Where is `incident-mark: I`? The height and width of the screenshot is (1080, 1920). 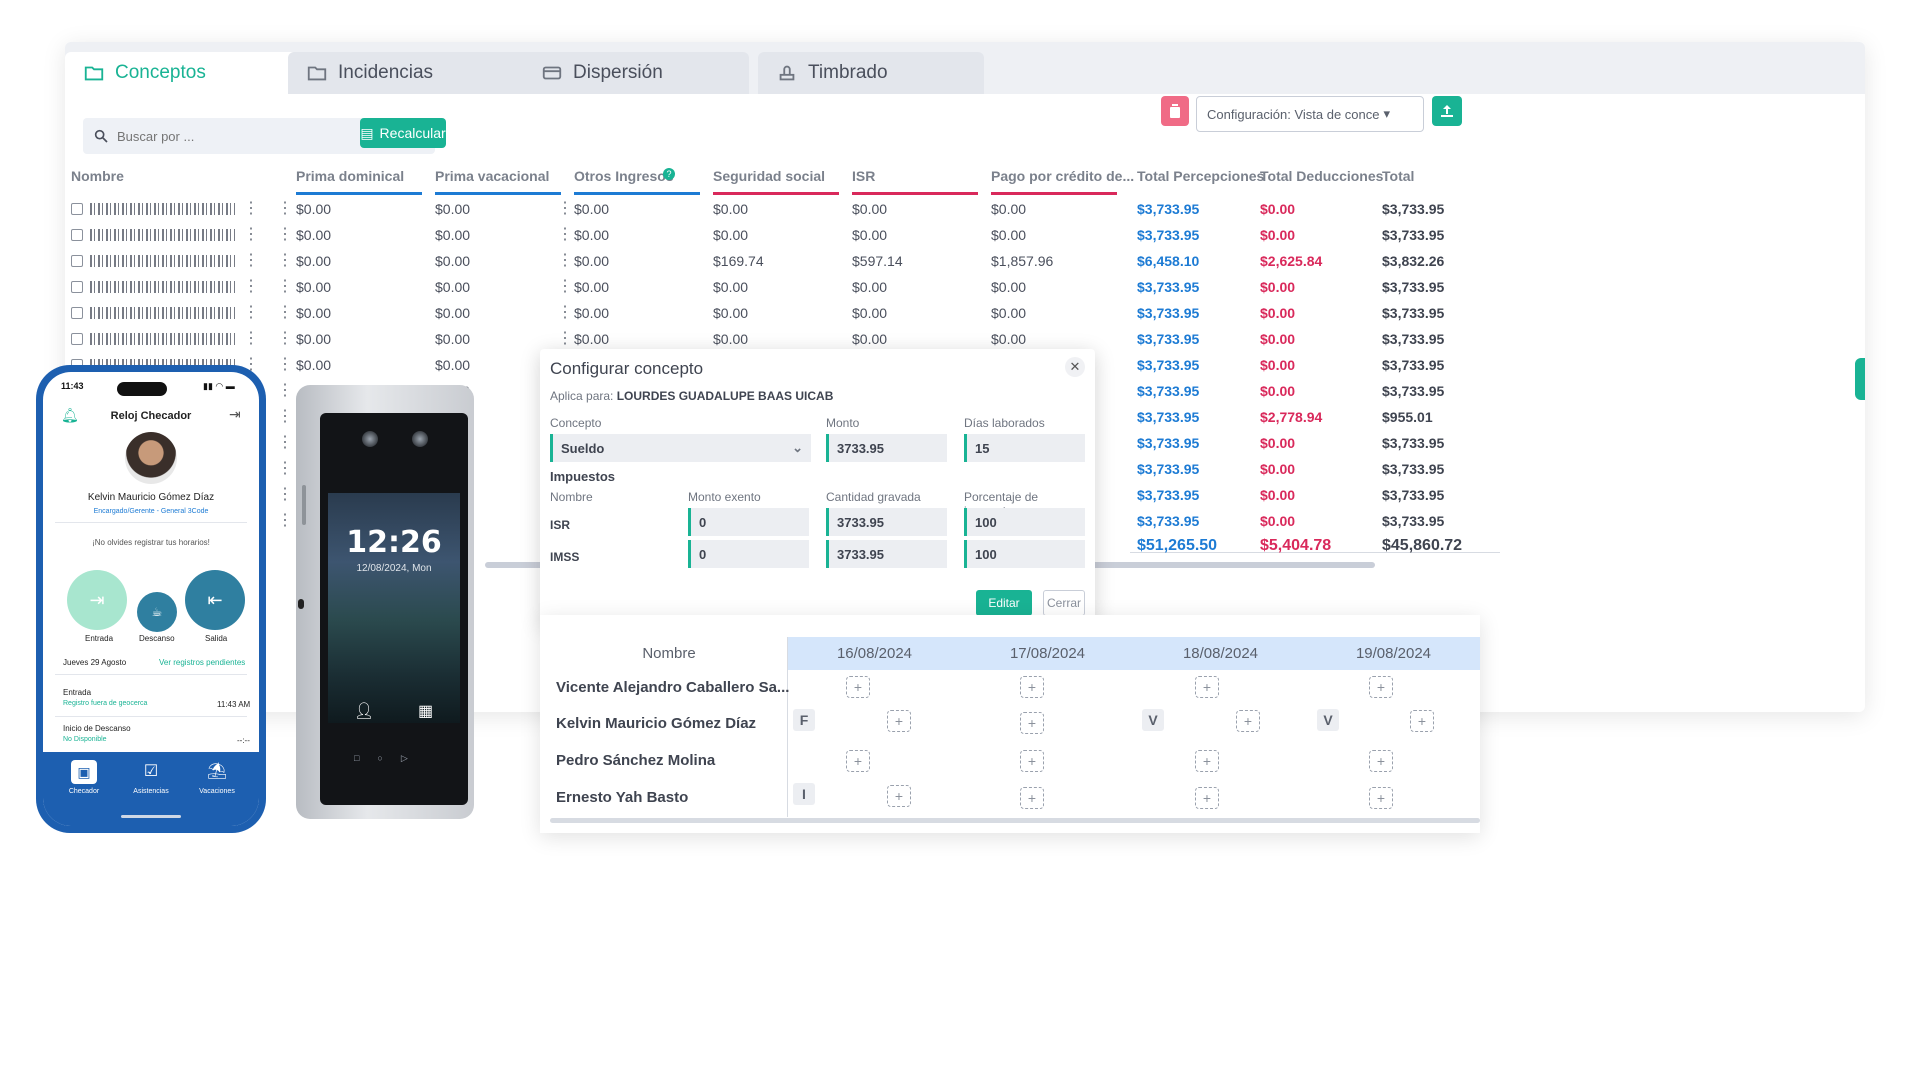
incident-mark: I is located at coordinates (804, 794).